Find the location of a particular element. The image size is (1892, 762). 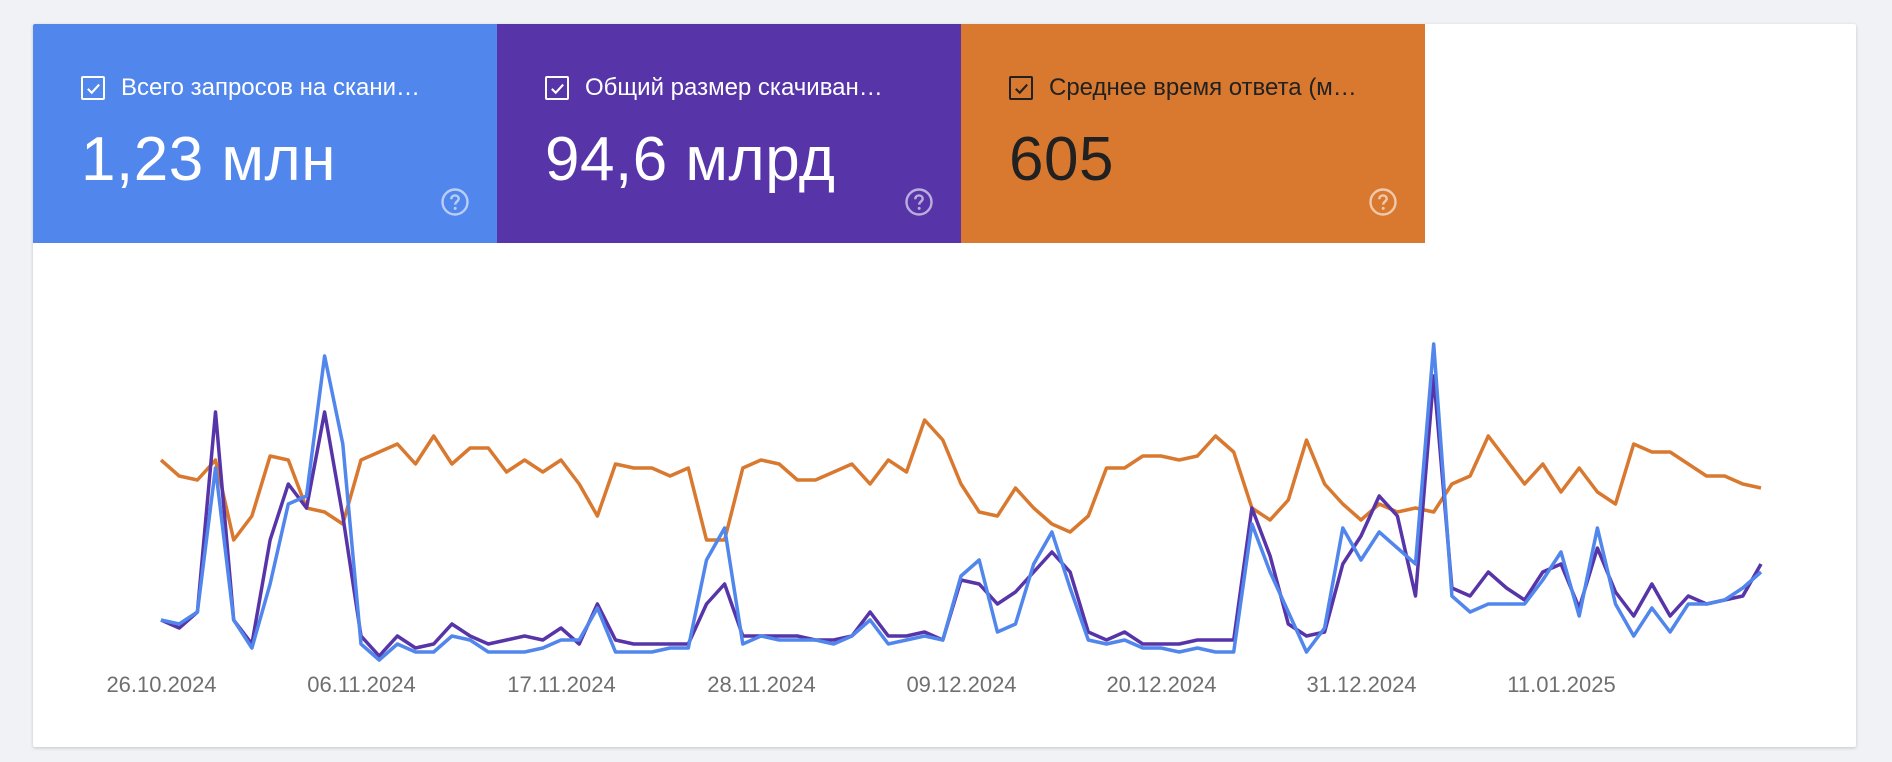

series-line-response-time is located at coordinates (960, 480).